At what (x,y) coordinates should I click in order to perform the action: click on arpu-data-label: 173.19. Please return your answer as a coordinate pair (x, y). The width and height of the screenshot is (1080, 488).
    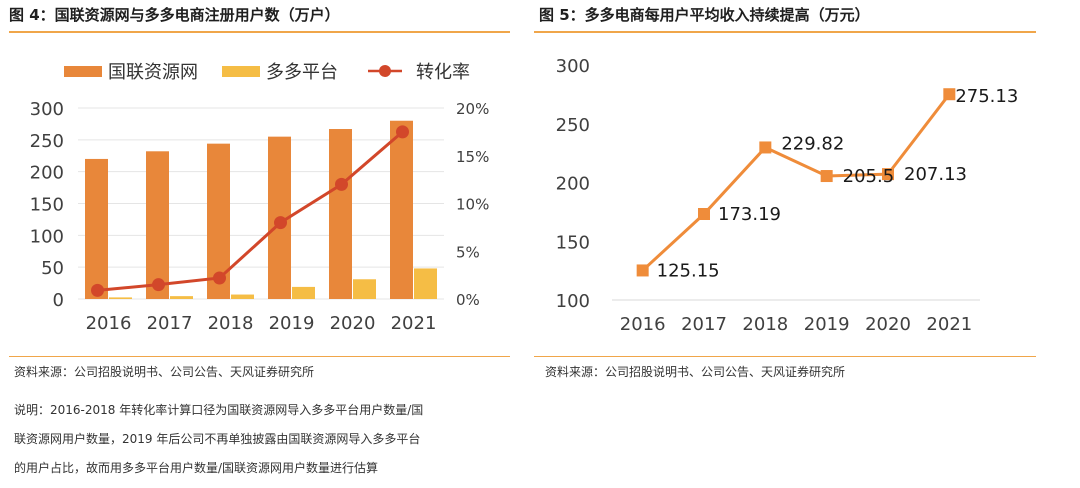
    Looking at the image, I should click on (749, 214).